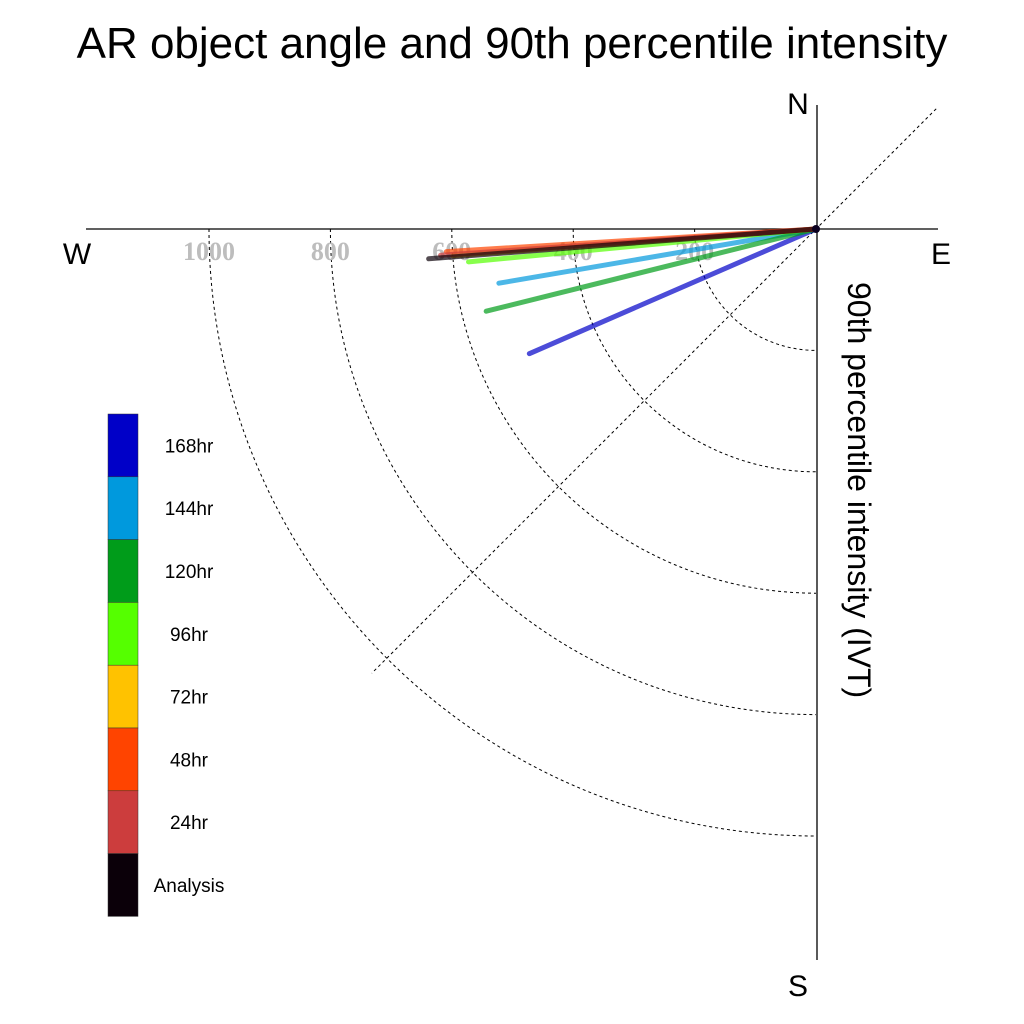 Image resolution: width=1024 pixels, height=1024 pixels. What do you see at coordinates (123, 634) in the screenshot?
I see `legend-swatch-96hr` at bounding box center [123, 634].